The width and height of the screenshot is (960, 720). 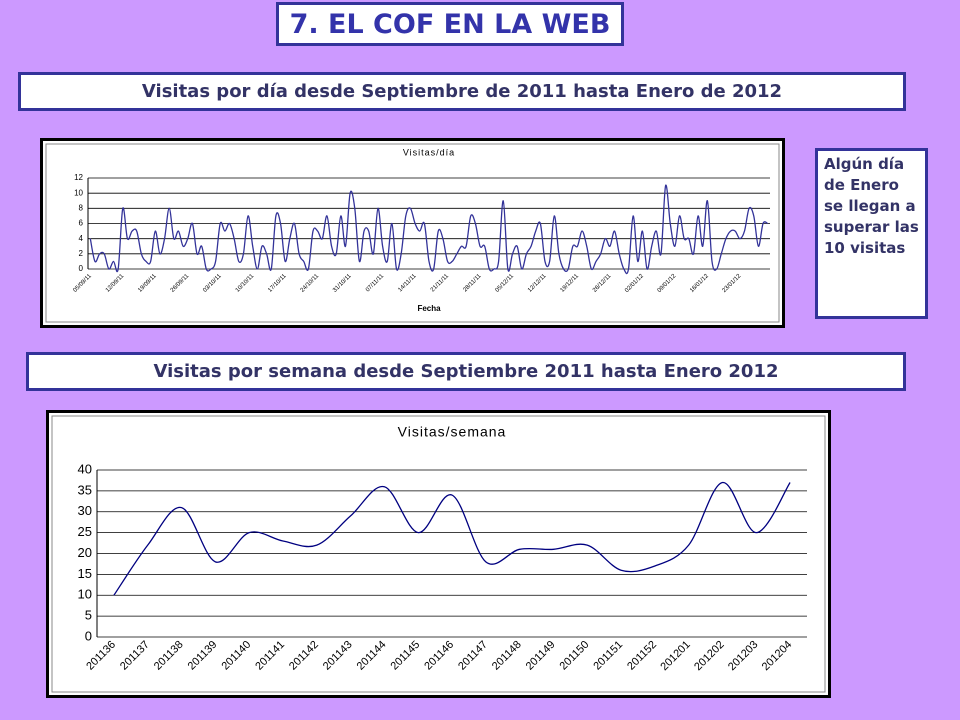 What do you see at coordinates (85, 531) in the screenshot?
I see `y-tick-label: 25` at bounding box center [85, 531].